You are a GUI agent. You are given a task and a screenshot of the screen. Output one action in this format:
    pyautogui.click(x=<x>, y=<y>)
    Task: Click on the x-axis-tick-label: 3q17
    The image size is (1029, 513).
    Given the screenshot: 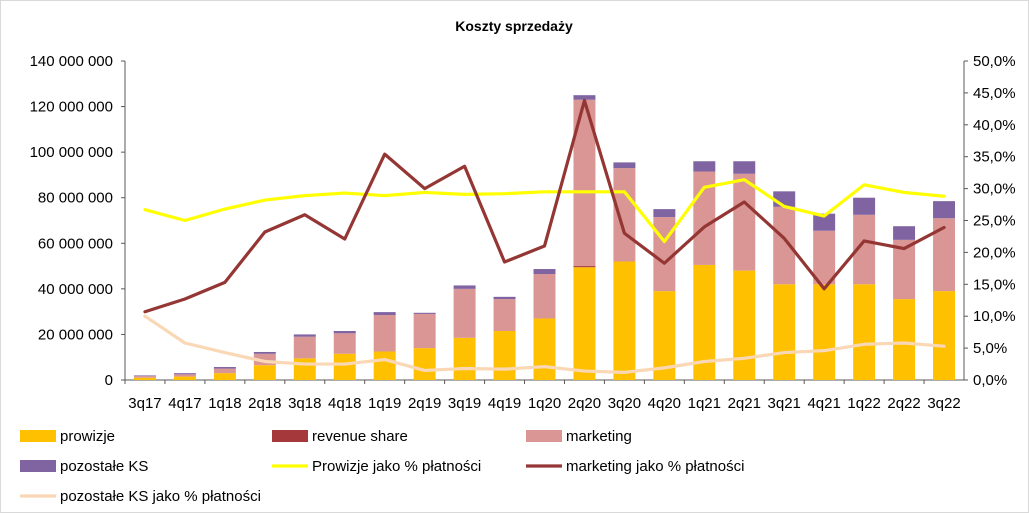 What is the action you would take?
    pyautogui.click(x=144, y=403)
    